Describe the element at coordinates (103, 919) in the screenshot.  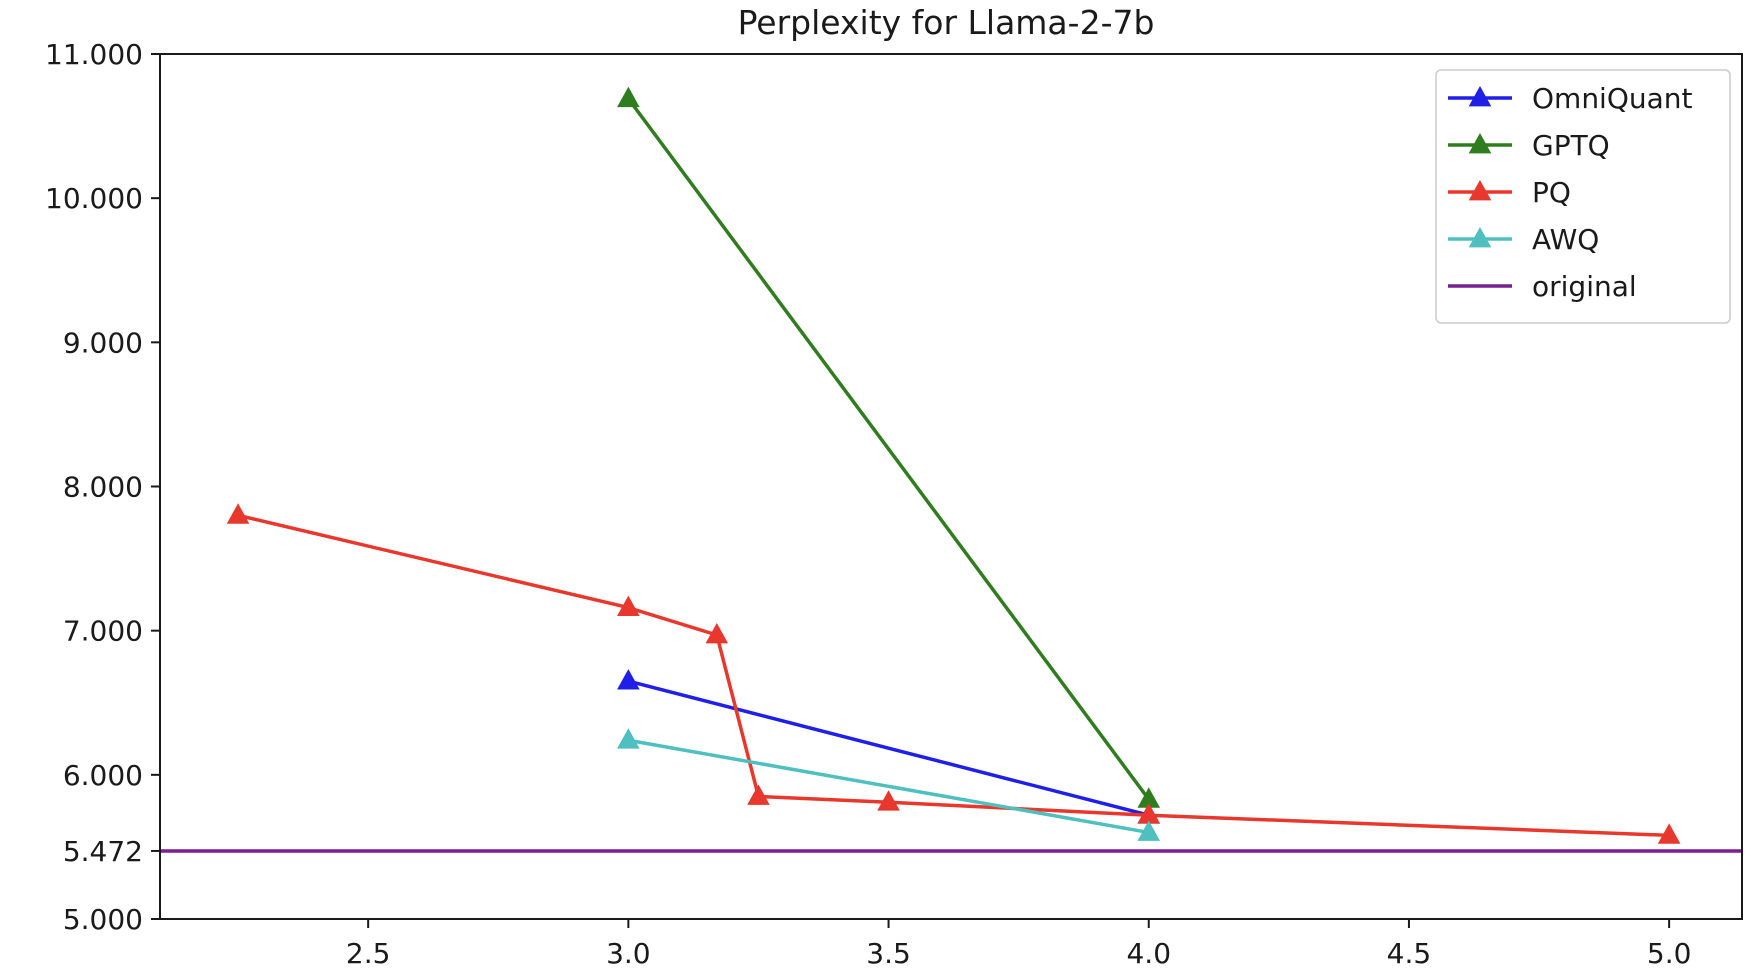
I see `y-tick-label: 5.000` at that location.